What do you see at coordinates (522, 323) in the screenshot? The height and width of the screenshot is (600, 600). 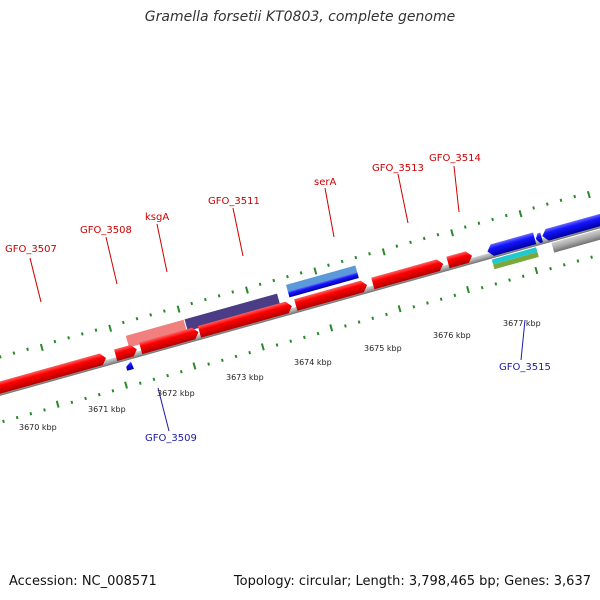 I see `scale-label-3677: 3677 kbp` at bounding box center [522, 323].